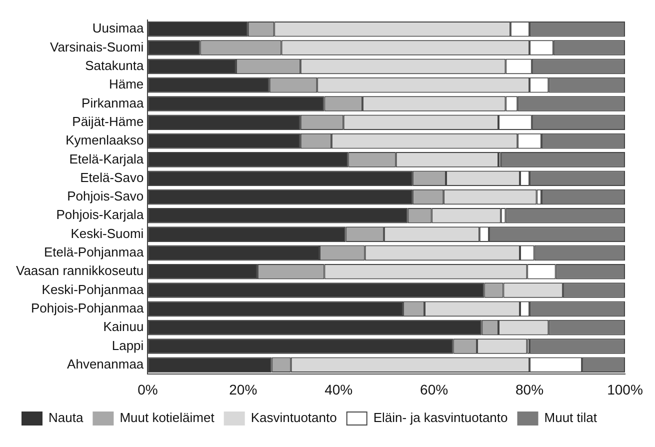  What do you see at coordinates (105, 364) in the screenshot?
I see `y-tick-label: Ahvenanmaa` at bounding box center [105, 364].